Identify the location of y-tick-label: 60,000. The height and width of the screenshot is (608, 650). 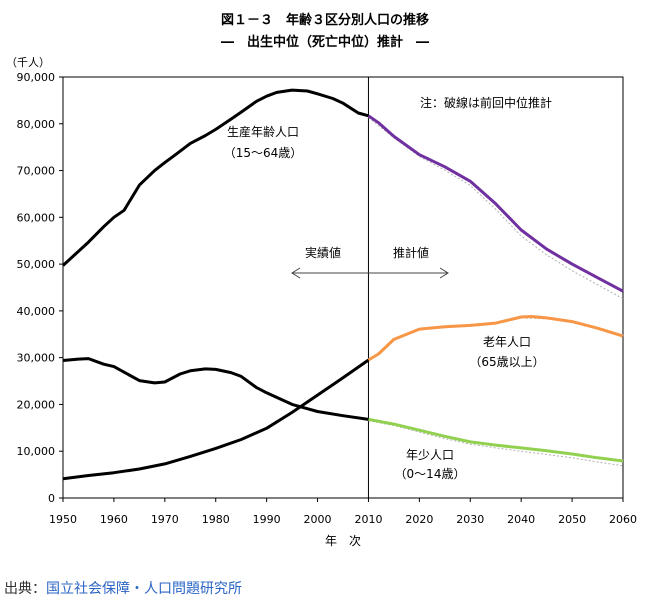
(36, 217).